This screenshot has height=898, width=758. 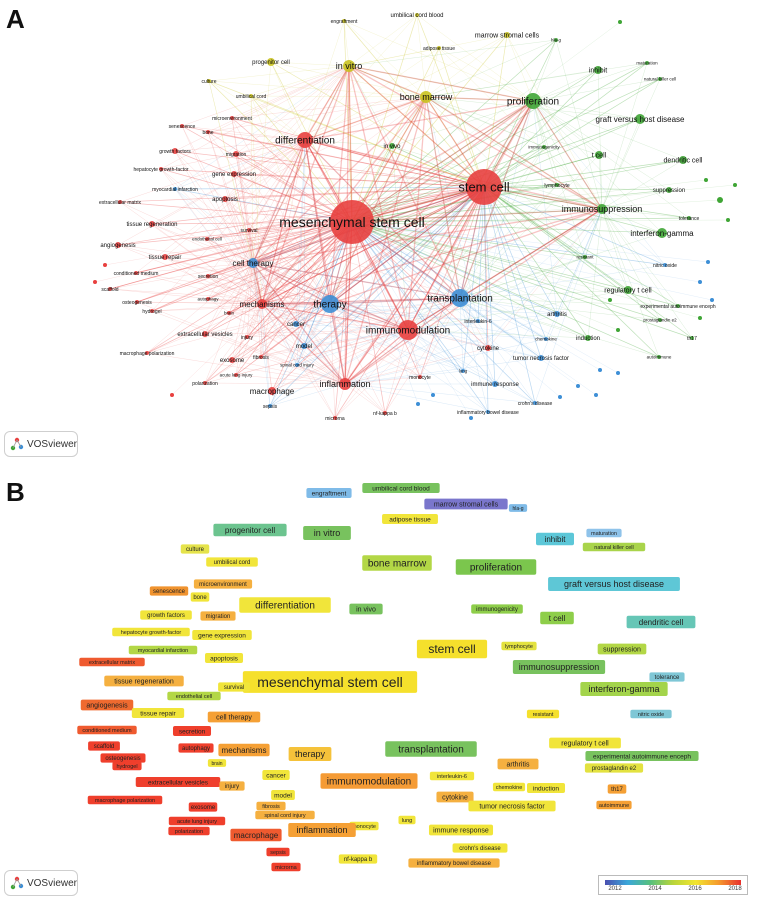 What do you see at coordinates (236, 154) in the screenshot?
I see `node-migration` at bounding box center [236, 154].